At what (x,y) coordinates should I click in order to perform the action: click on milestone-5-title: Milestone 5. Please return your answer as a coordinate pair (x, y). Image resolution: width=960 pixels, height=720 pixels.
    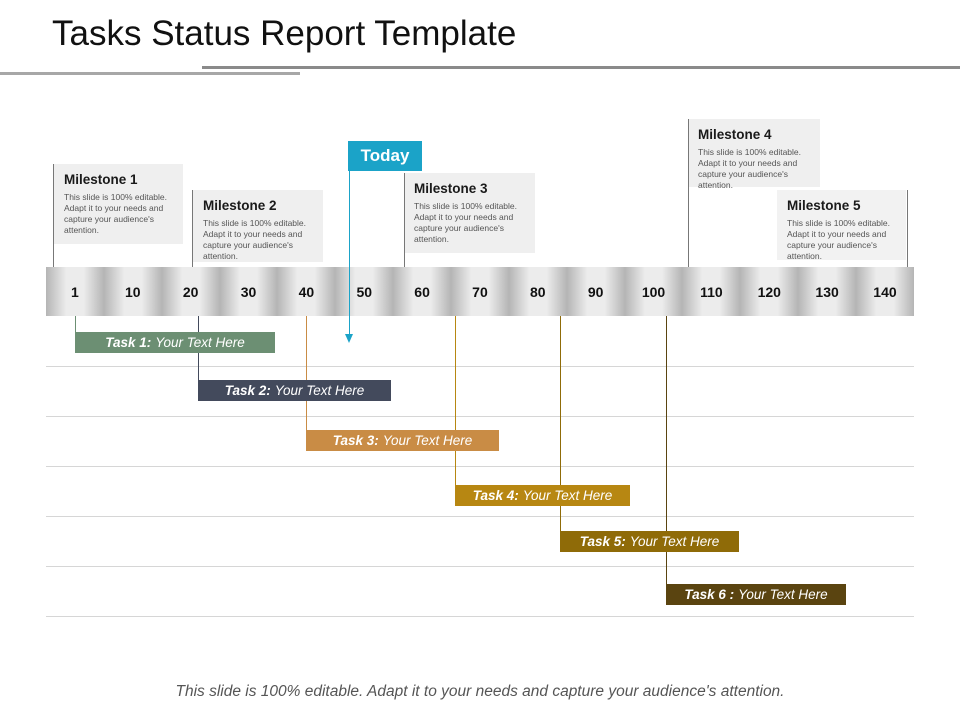
    Looking at the image, I should click on (824, 205).